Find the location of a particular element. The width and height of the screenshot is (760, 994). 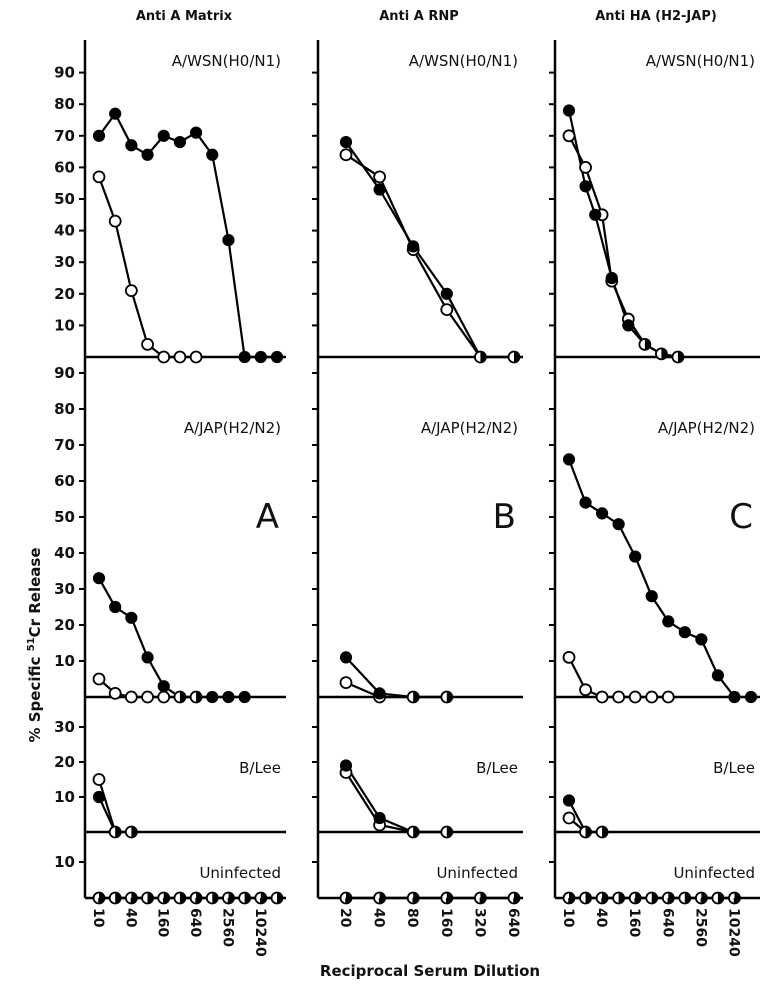

panel-title: Anti A Matrix is located at coordinates (184, 16).